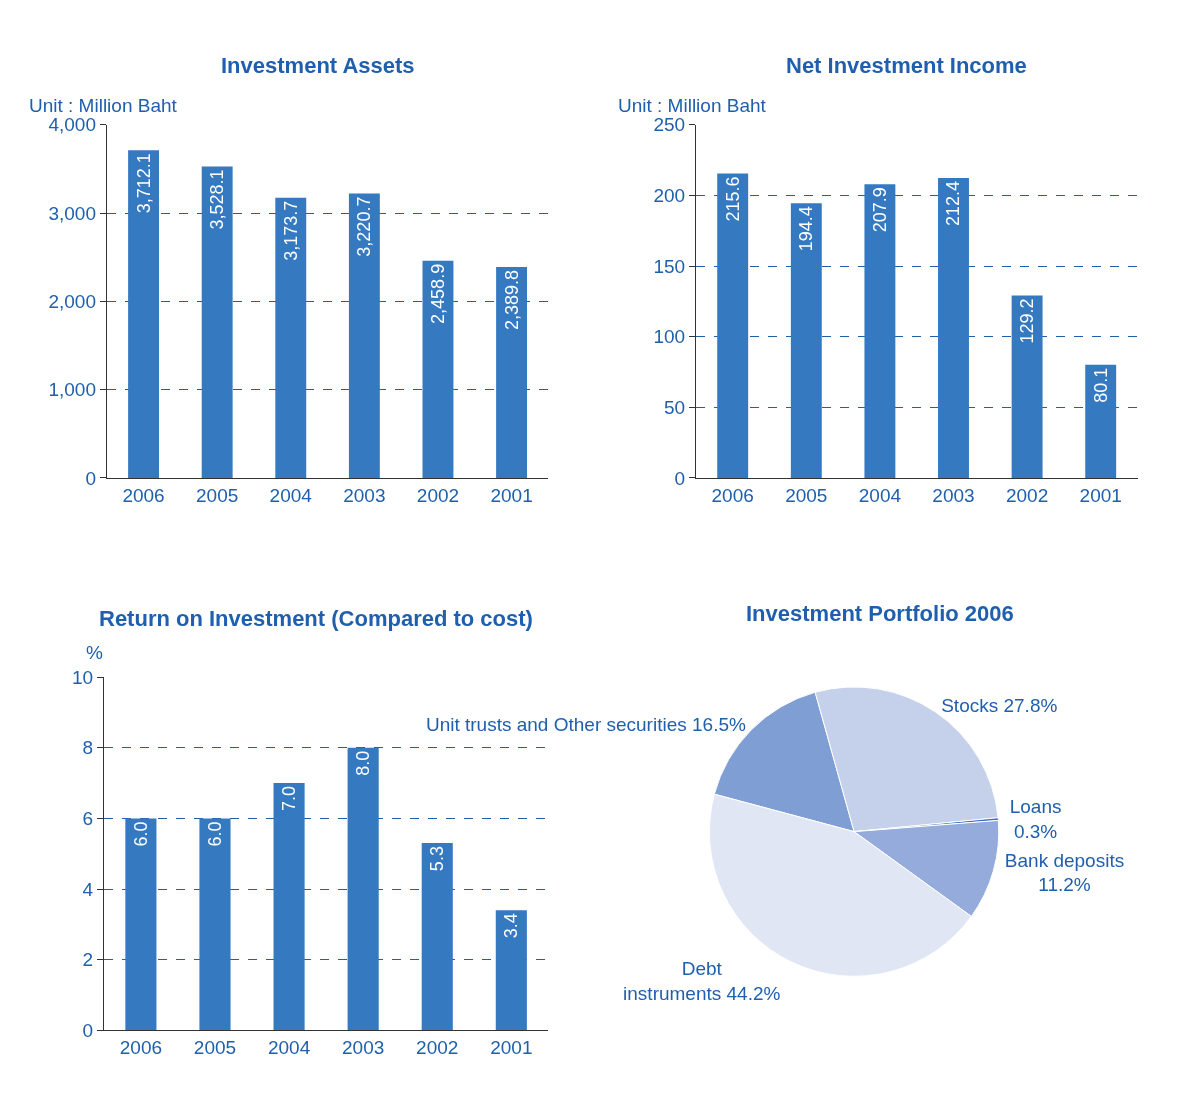 The height and width of the screenshot is (1108, 1189). What do you see at coordinates (88, 748) in the screenshot?
I see `y-tick-label: 8` at bounding box center [88, 748].